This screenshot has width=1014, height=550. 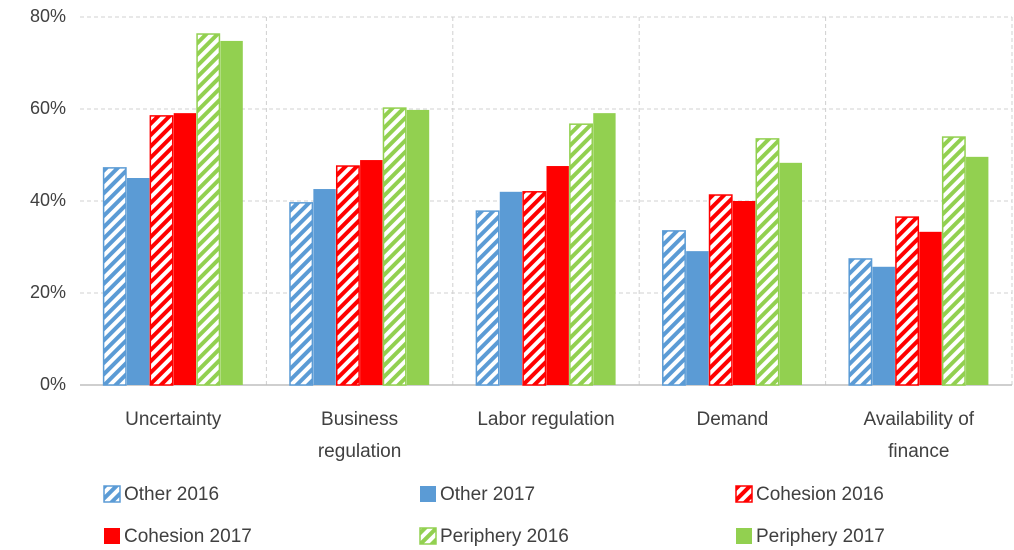 I want to click on x-tick-label: Uncertainty, so click(x=173, y=419).